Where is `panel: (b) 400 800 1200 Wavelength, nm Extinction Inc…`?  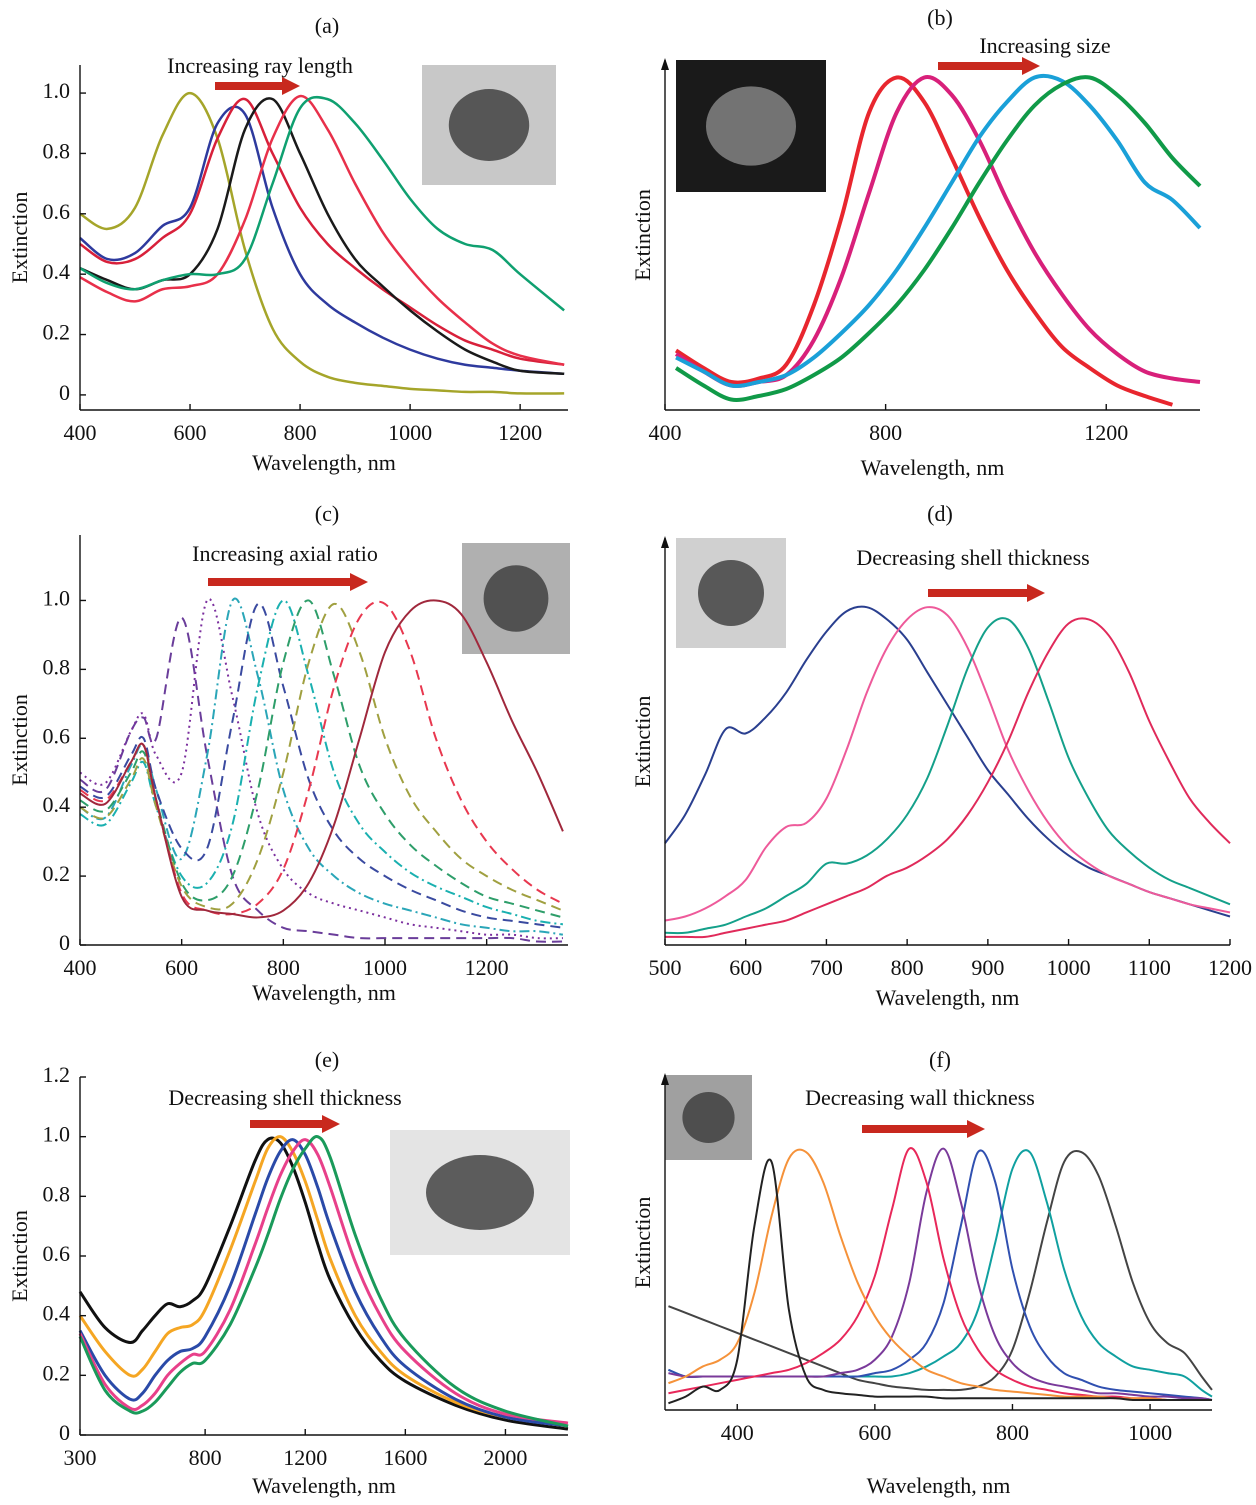 panel: (b) 400 800 1200 Wavelength, nm Extinction Inc… is located at coordinates (916, 242).